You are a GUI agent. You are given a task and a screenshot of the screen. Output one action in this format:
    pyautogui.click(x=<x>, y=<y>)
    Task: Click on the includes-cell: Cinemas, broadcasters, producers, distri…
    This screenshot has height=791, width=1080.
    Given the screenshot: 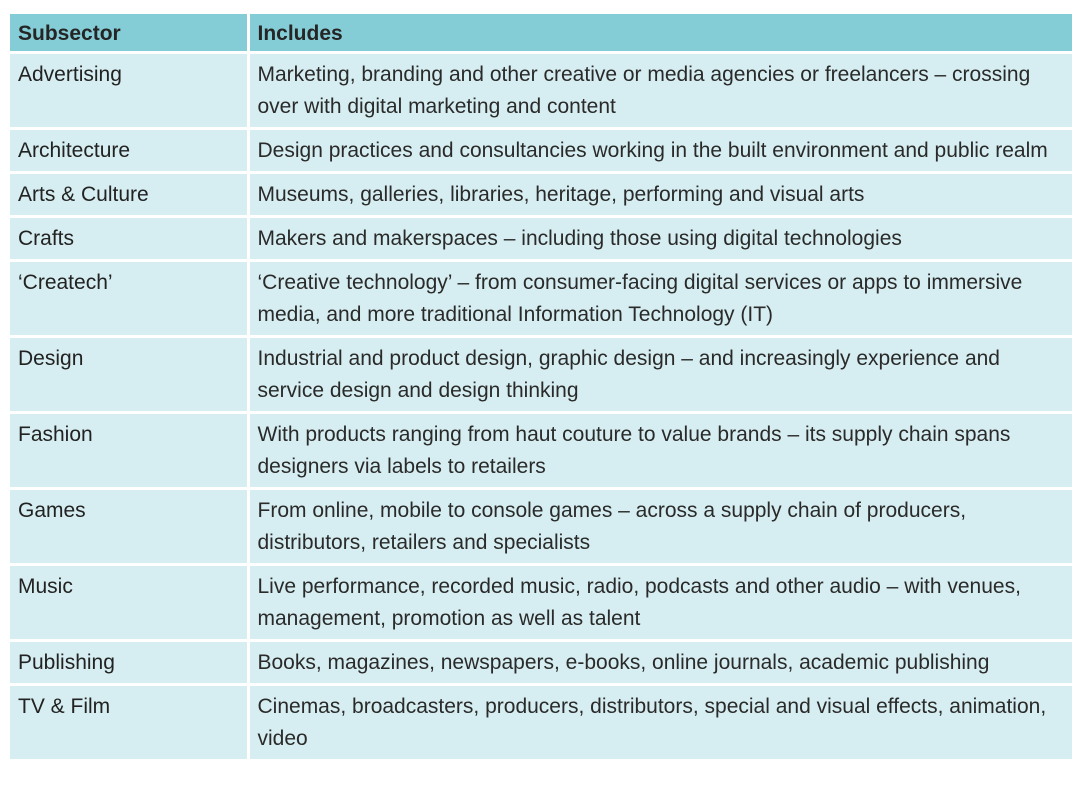 What is the action you would take?
    pyautogui.click(x=660, y=723)
    